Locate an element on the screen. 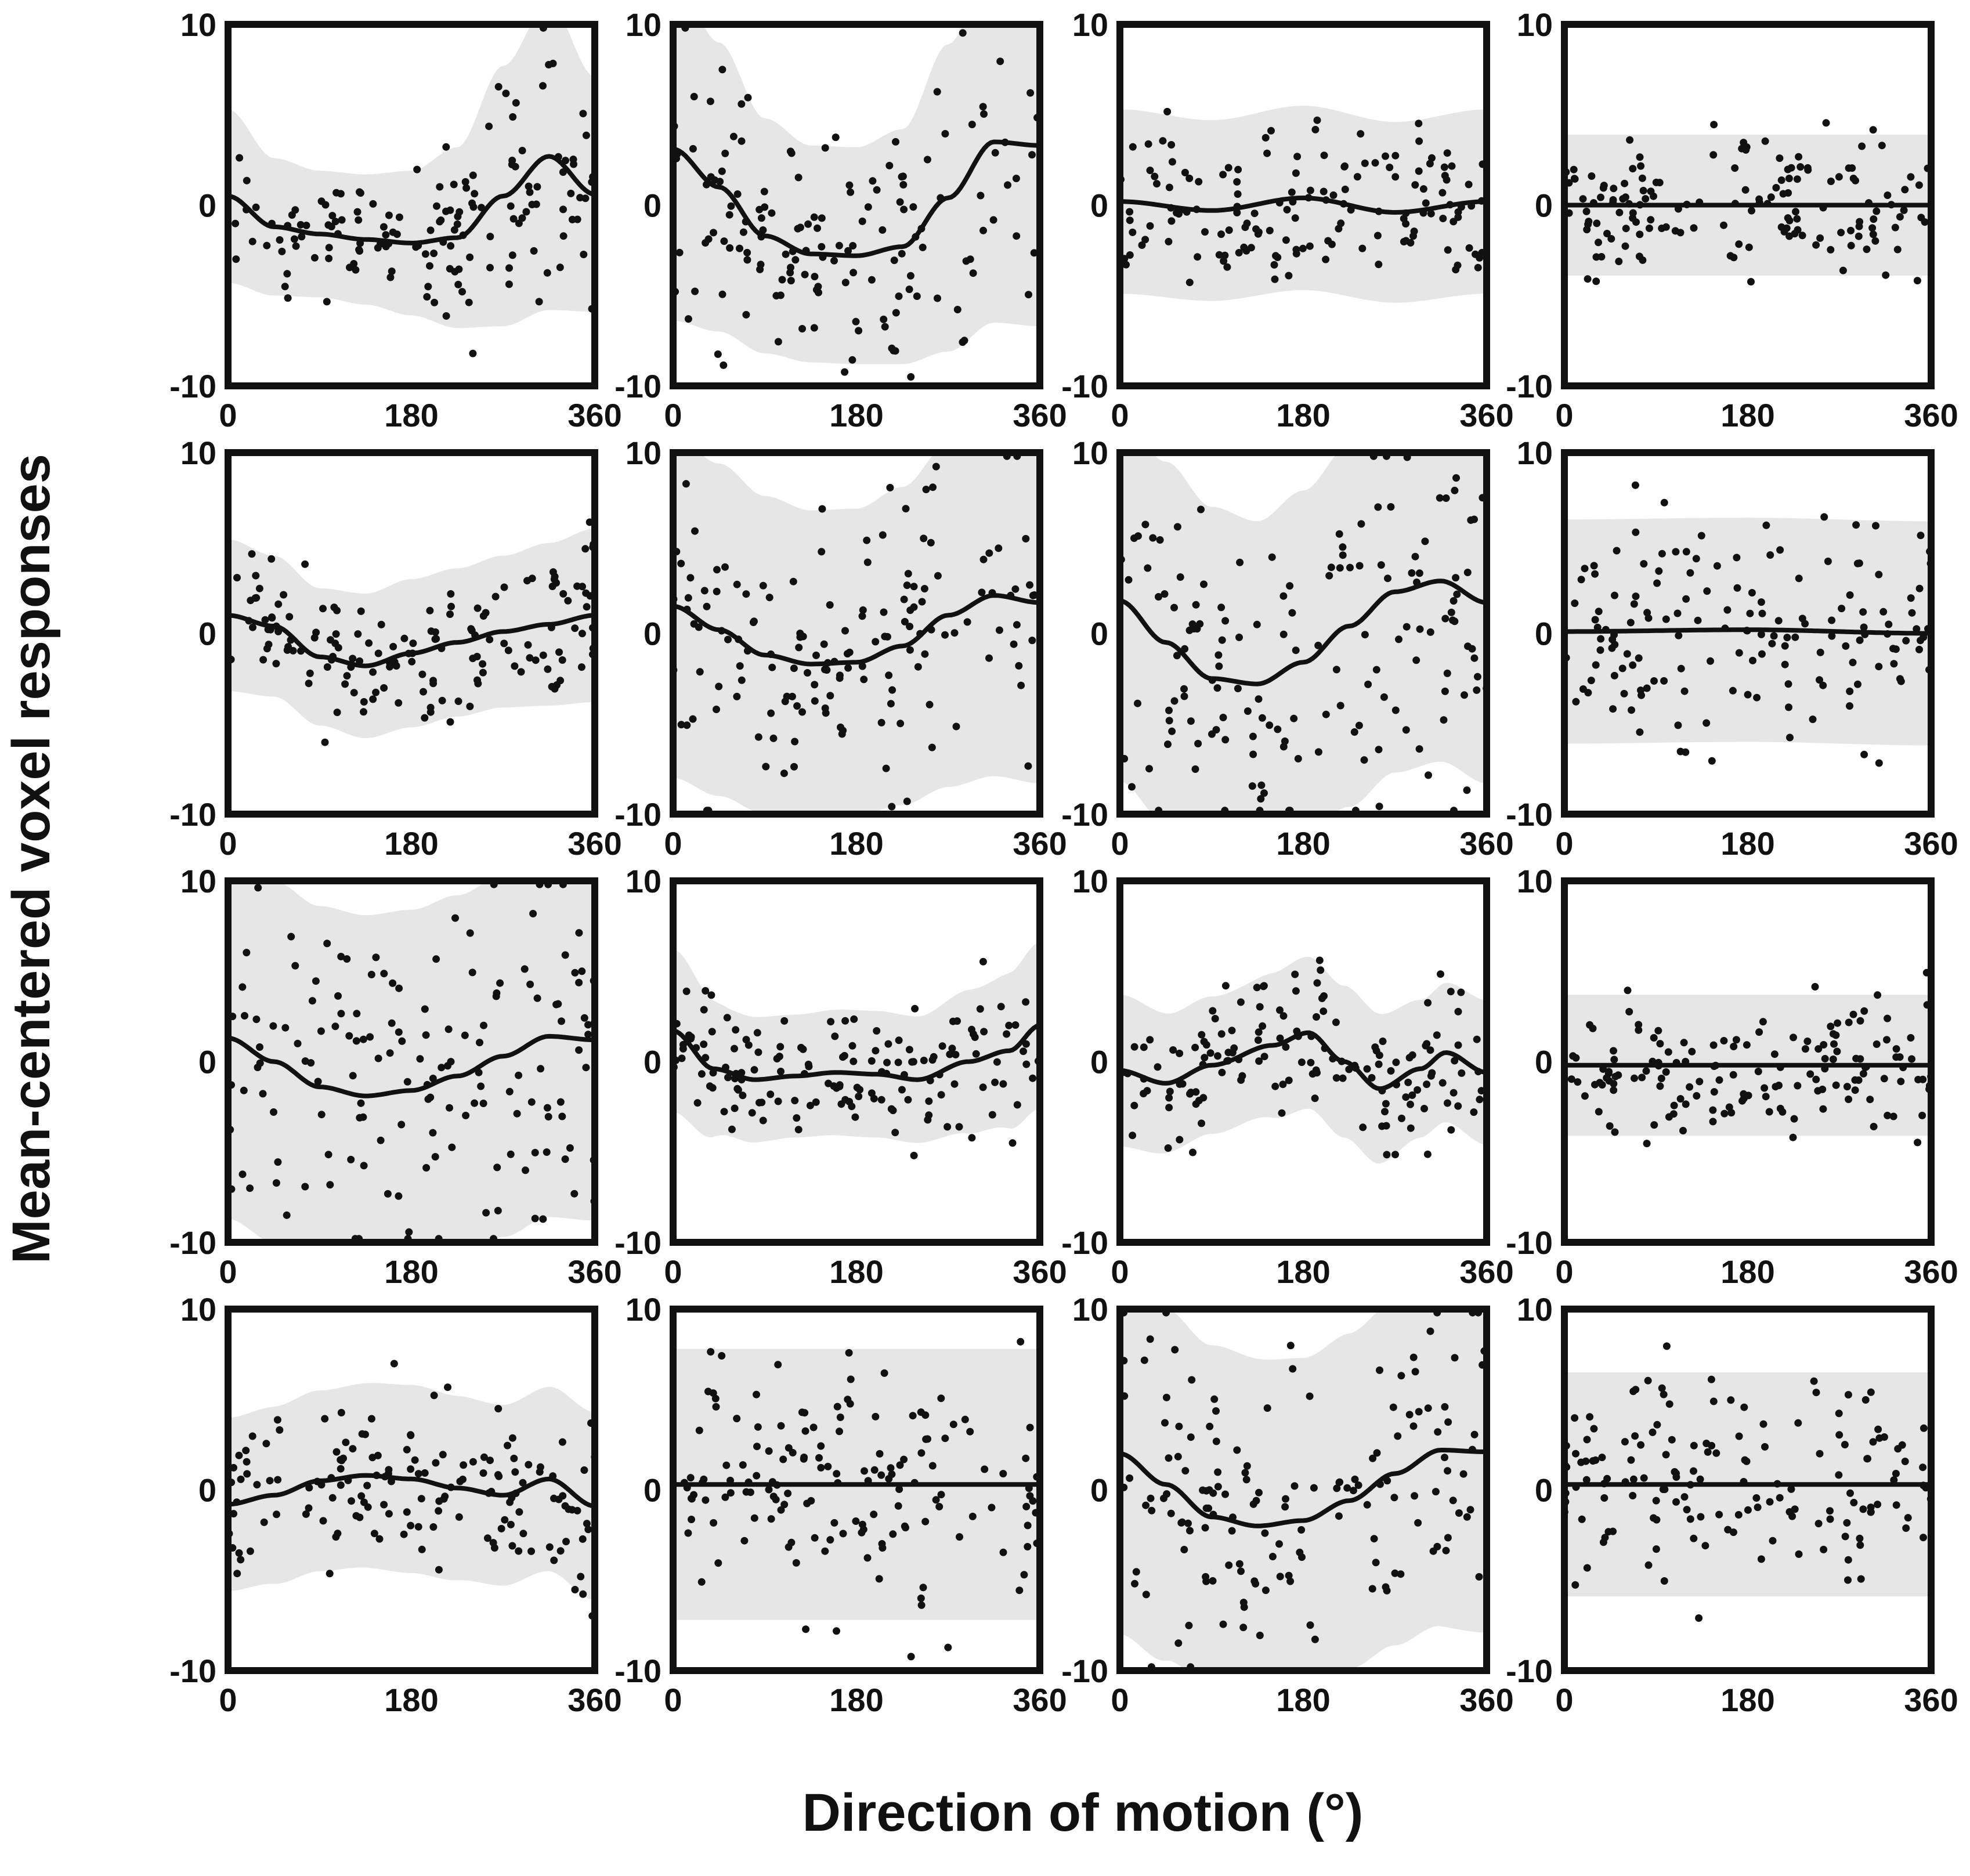 The image size is (1970, 1876). confidence-band is located at coordinates (1303, 204).